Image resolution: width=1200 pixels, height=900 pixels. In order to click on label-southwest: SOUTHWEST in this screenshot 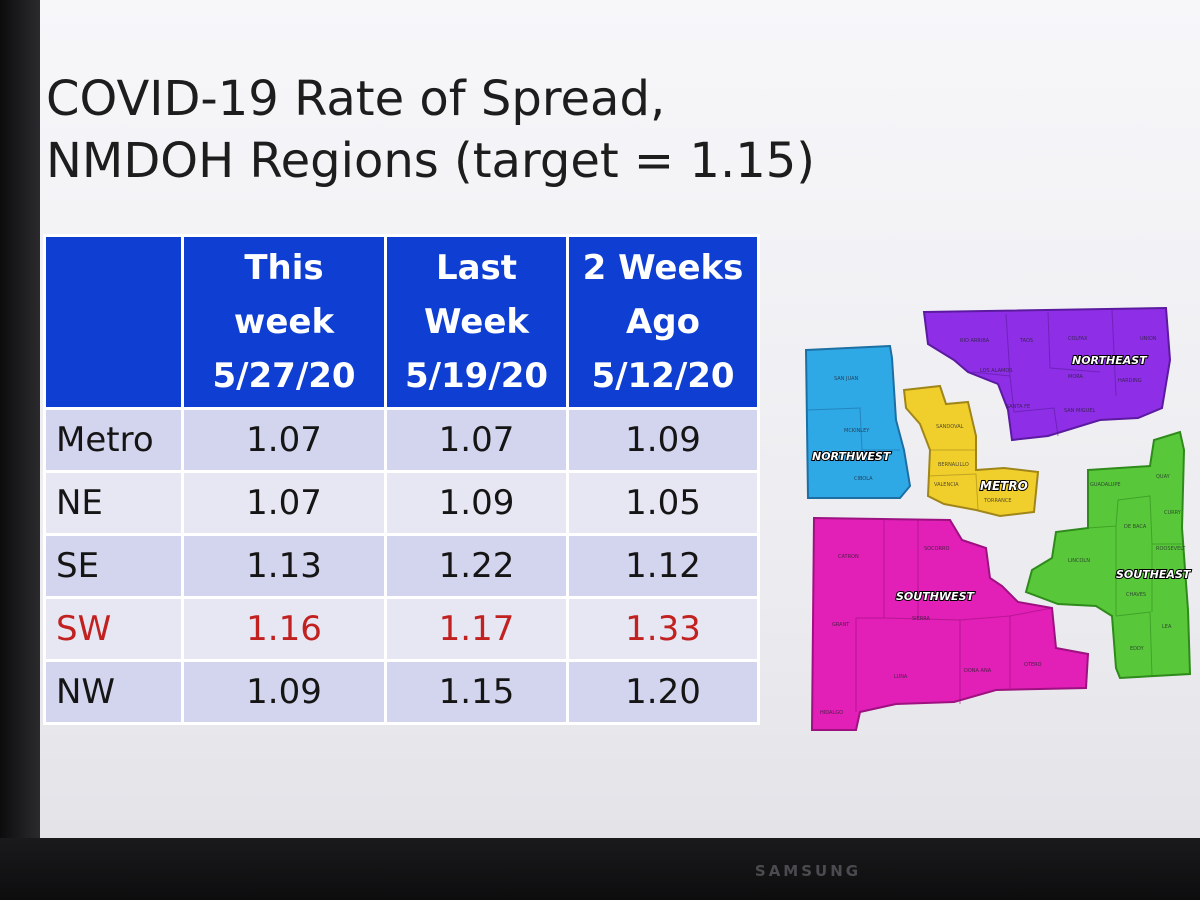, I will do `click(935, 596)`.